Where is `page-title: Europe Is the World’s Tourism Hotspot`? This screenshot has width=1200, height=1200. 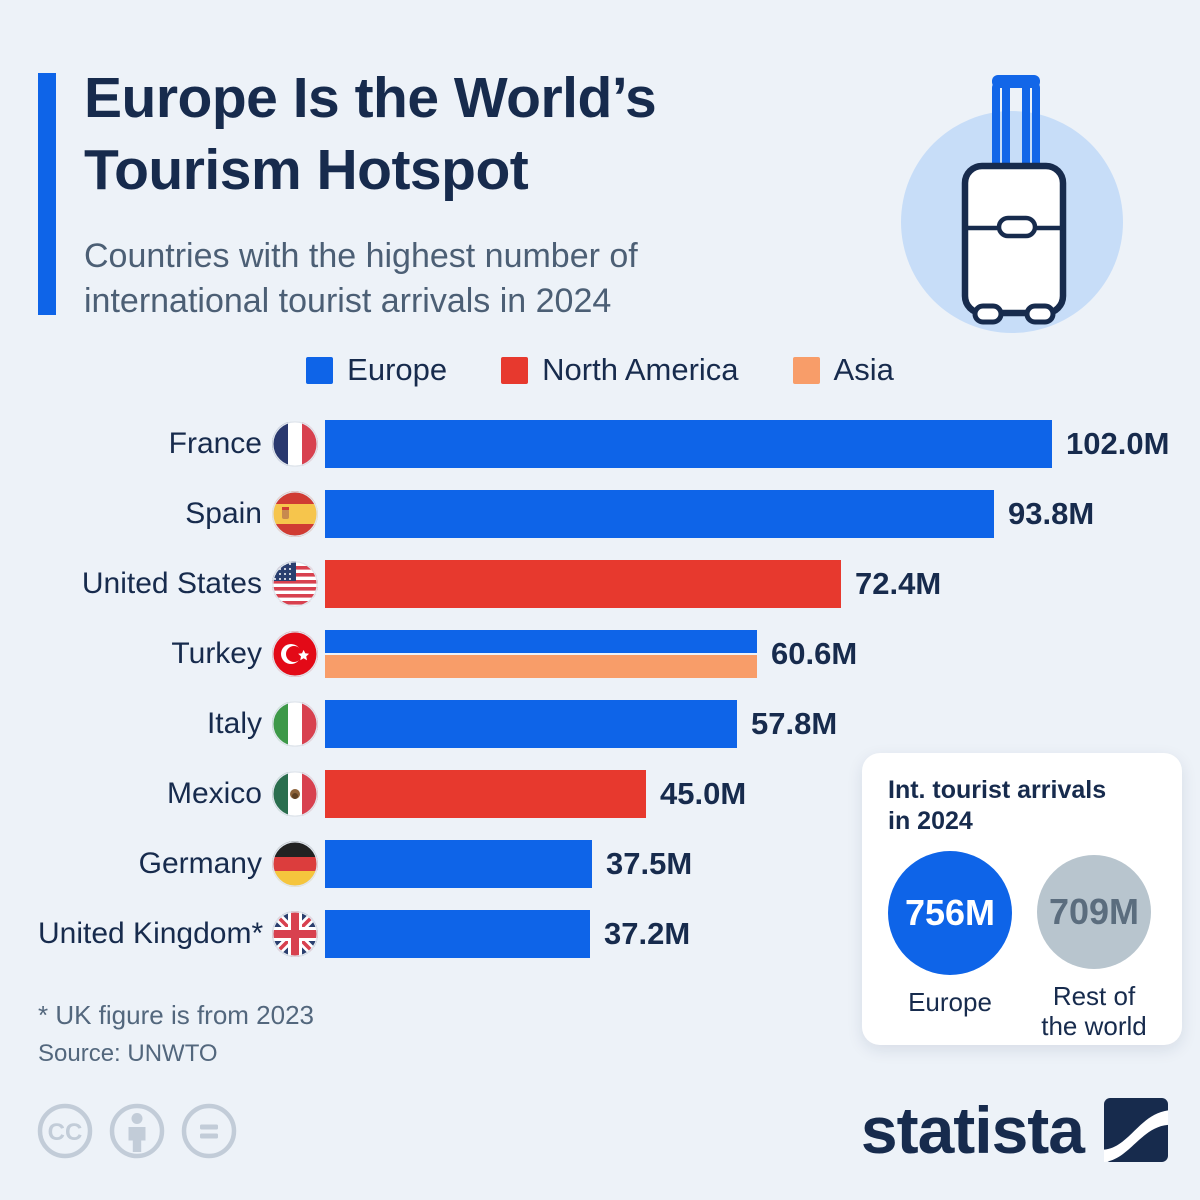
page-title: Europe Is the World’s Tourism Hotspot is located at coordinates (370, 134).